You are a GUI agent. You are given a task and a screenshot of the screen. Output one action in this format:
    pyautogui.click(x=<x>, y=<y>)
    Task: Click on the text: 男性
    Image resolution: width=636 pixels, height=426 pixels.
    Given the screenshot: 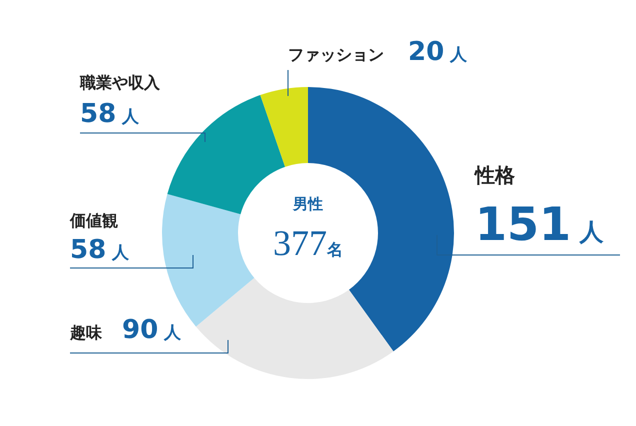 What is the action you would take?
    pyautogui.click(x=307, y=204)
    